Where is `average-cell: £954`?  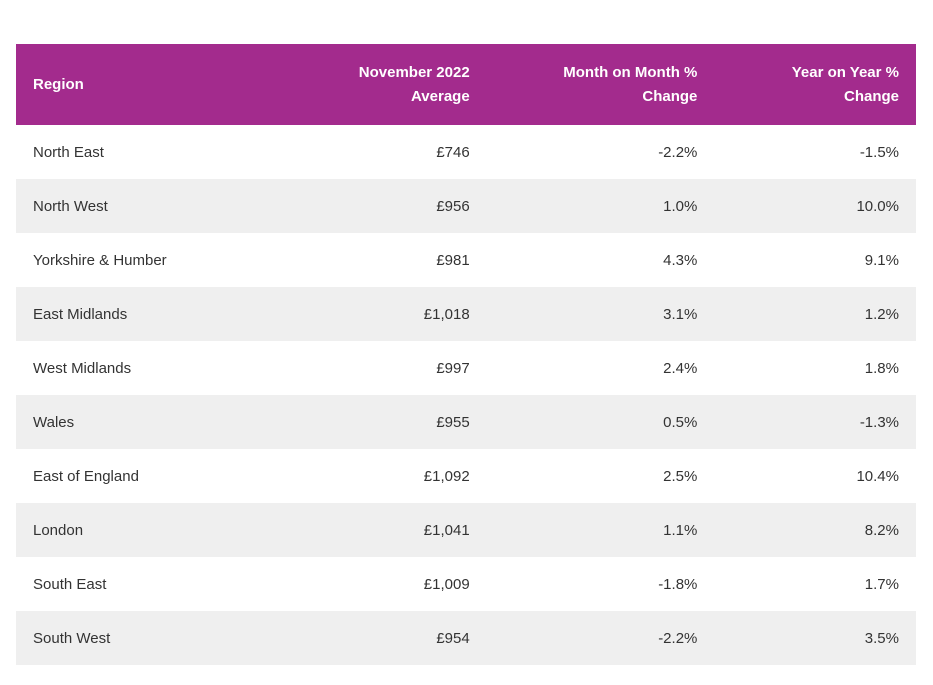 average-cell: £954 is located at coordinates (453, 638).